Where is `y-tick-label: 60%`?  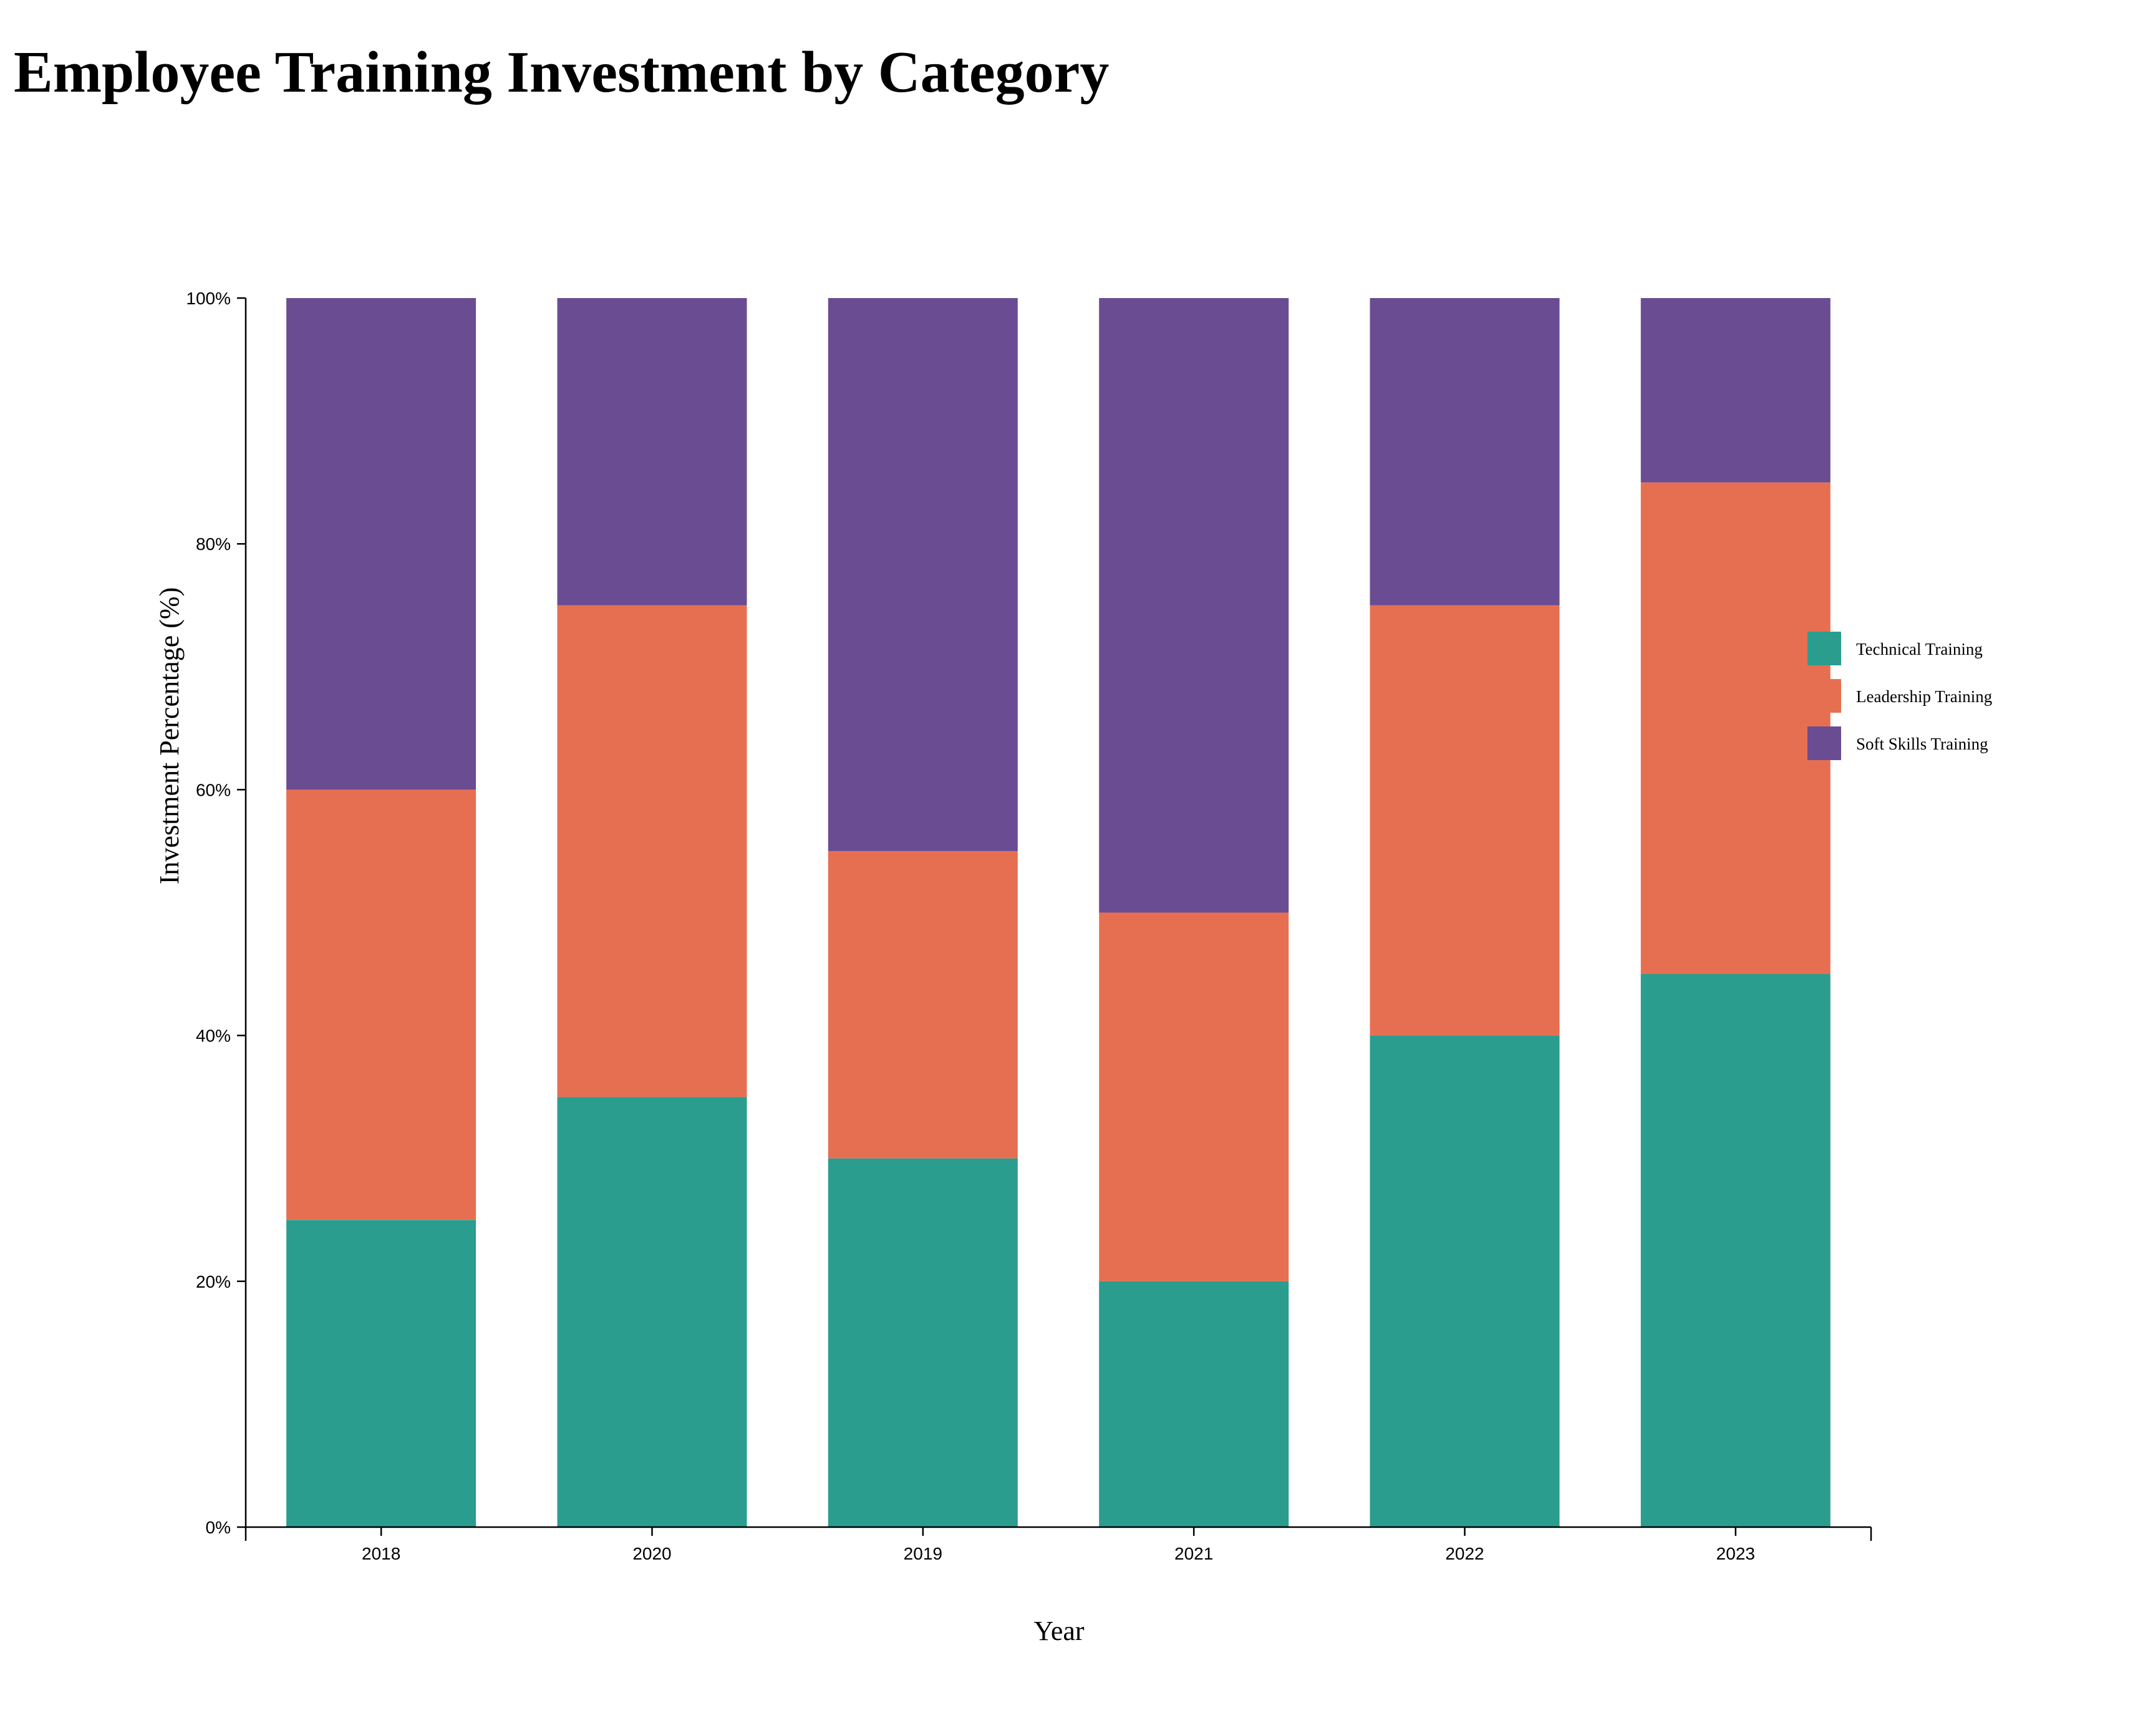 y-tick-label: 60% is located at coordinates (214, 789).